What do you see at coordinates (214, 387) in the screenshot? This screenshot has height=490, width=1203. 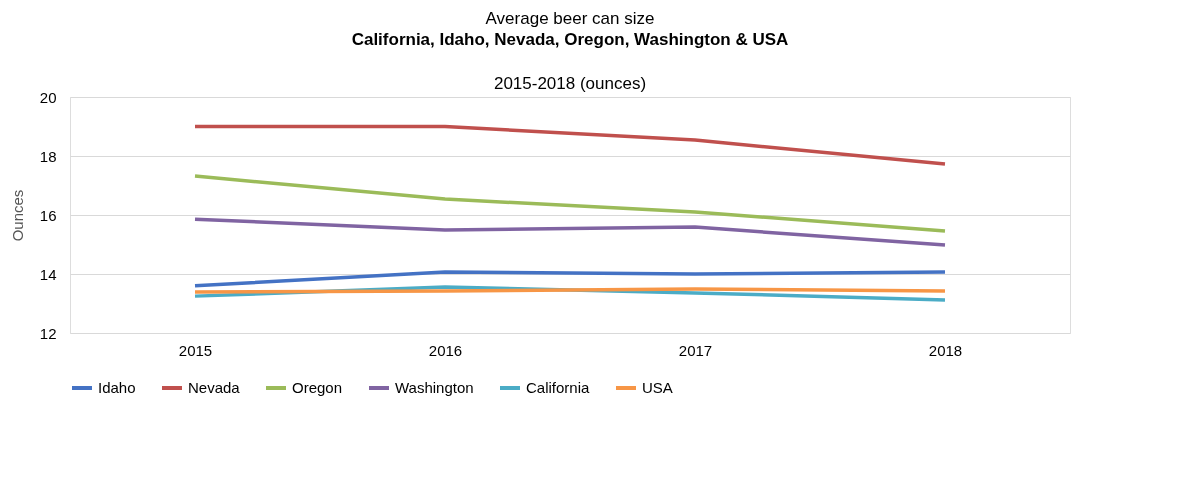 I see `legend-label: Nevada` at bounding box center [214, 387].